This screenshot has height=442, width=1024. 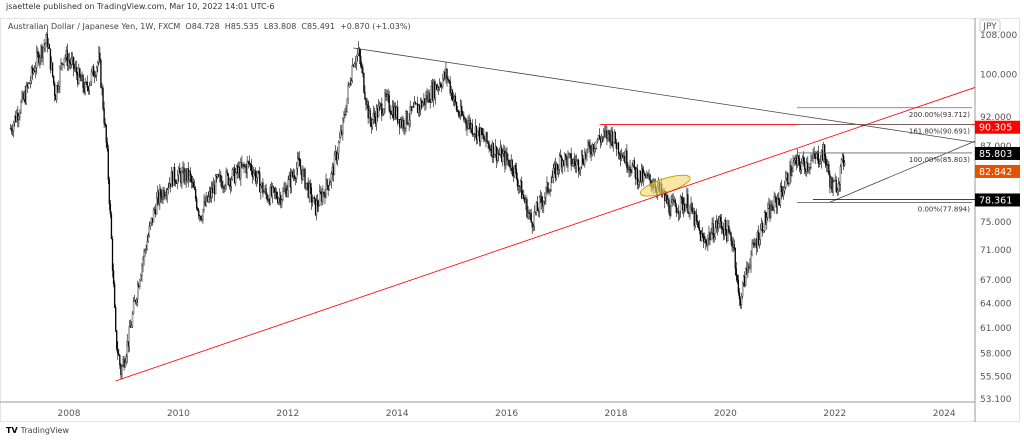 I want to click on x-tick-label: 2020, so click(x=725, y=414).